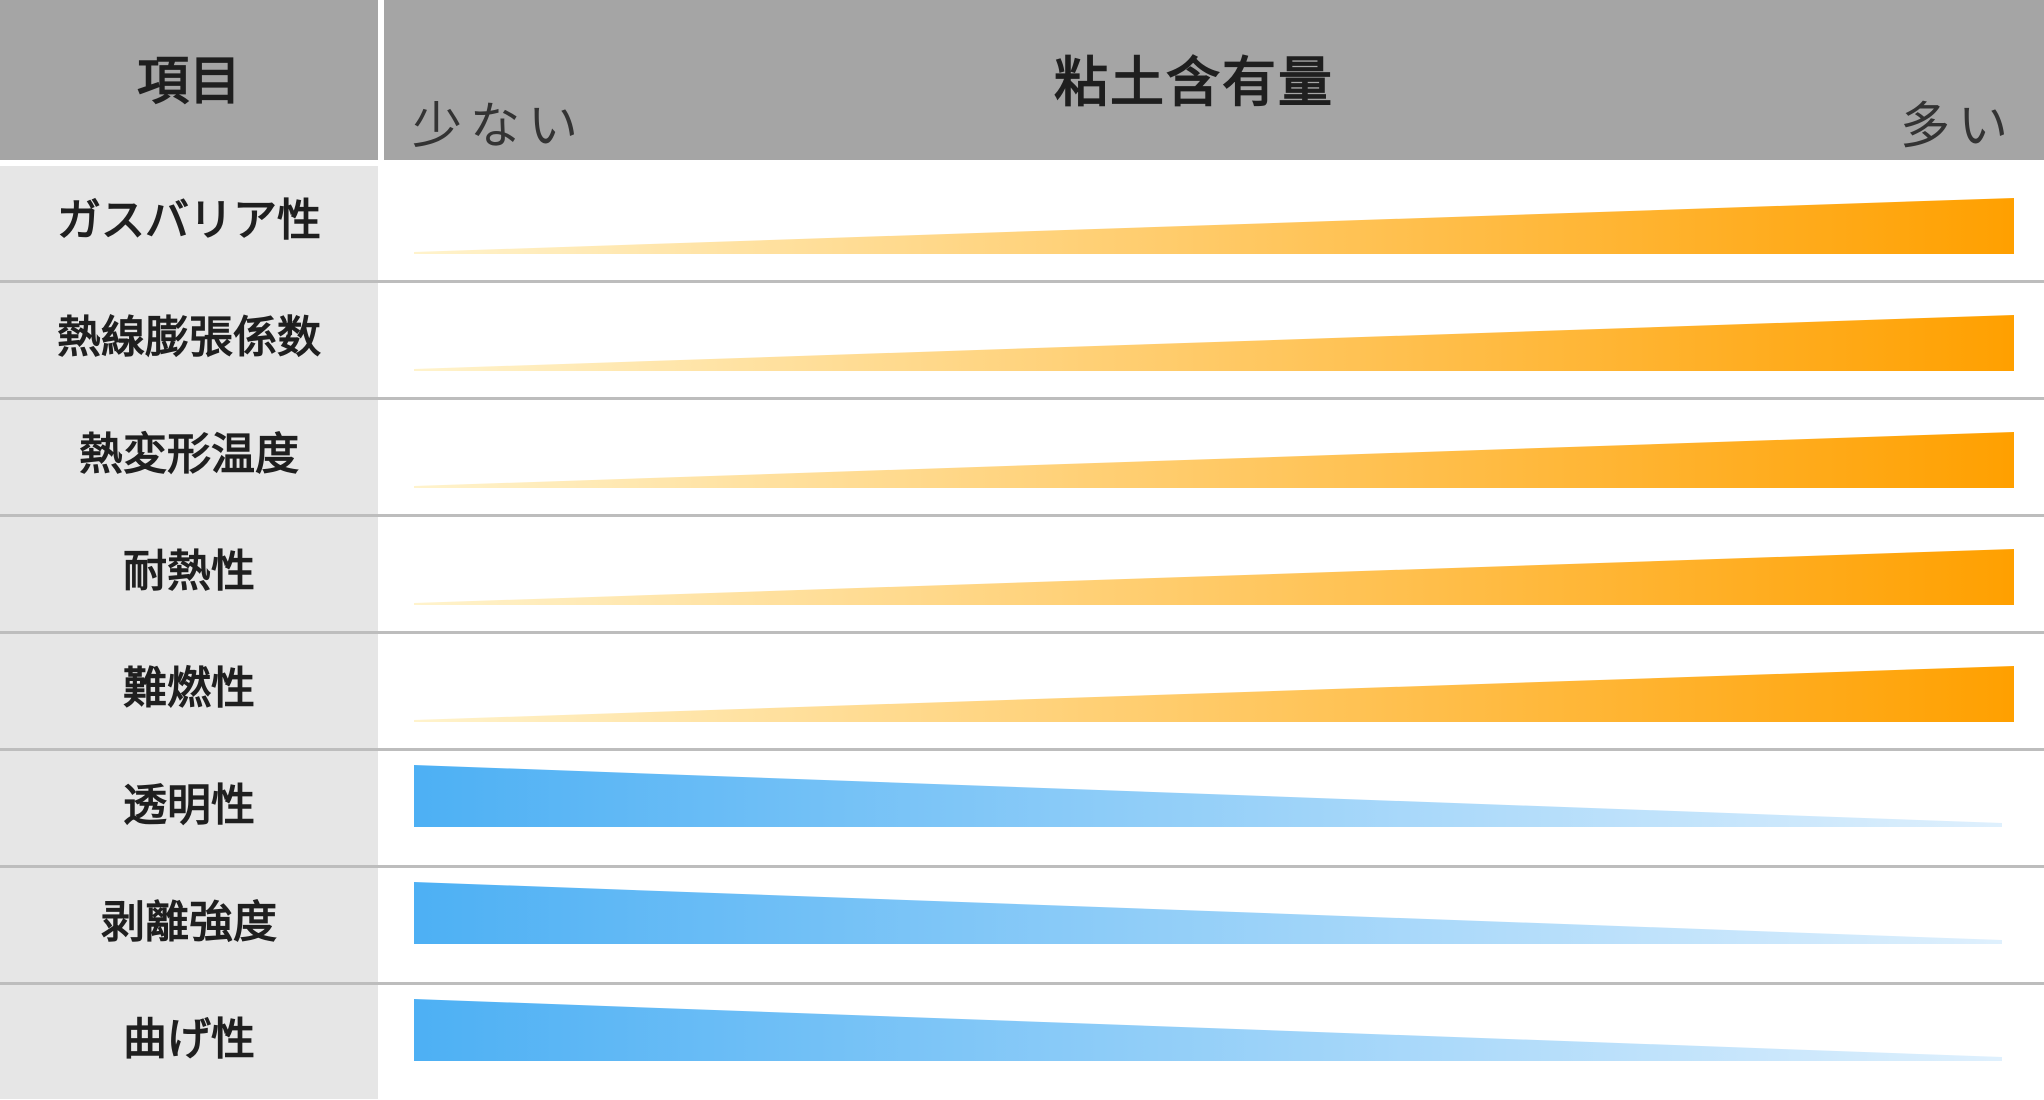 Image resolution: width=2044 pixels, height=1100 pixels. I want to click on row-label: 曲げ性, so click(189, 1042).